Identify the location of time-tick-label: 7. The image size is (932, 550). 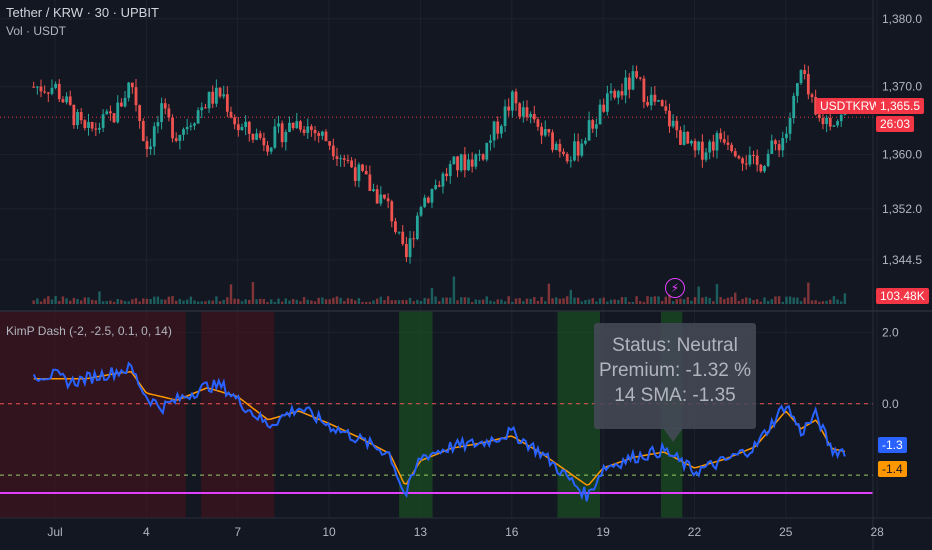
(237, 532).